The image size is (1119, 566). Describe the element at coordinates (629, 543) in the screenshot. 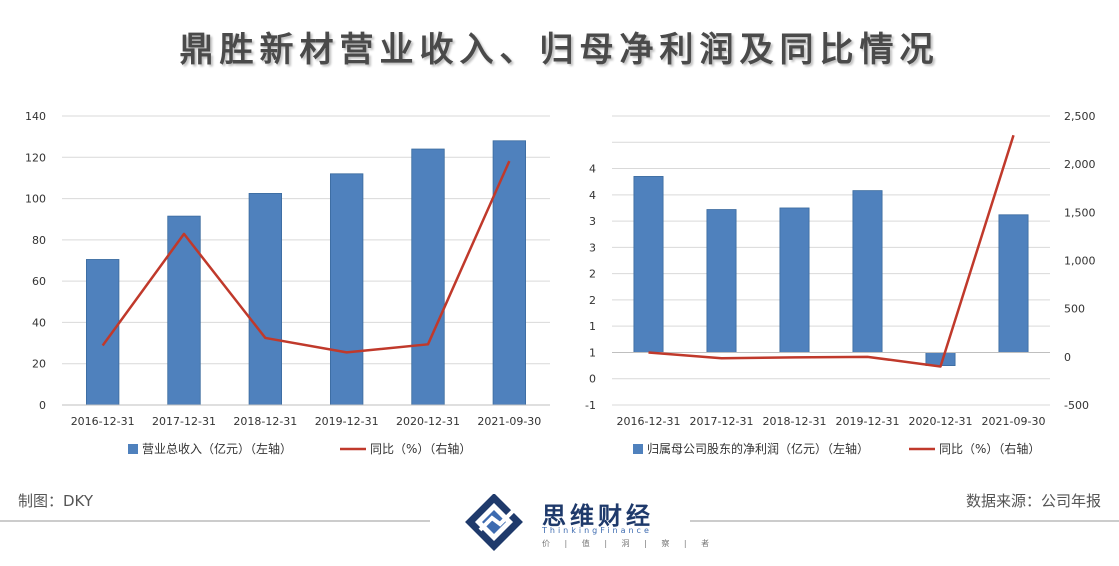

I see `brand-tagline: 价 | 值 | 洞 | 察 | 者` at that location.